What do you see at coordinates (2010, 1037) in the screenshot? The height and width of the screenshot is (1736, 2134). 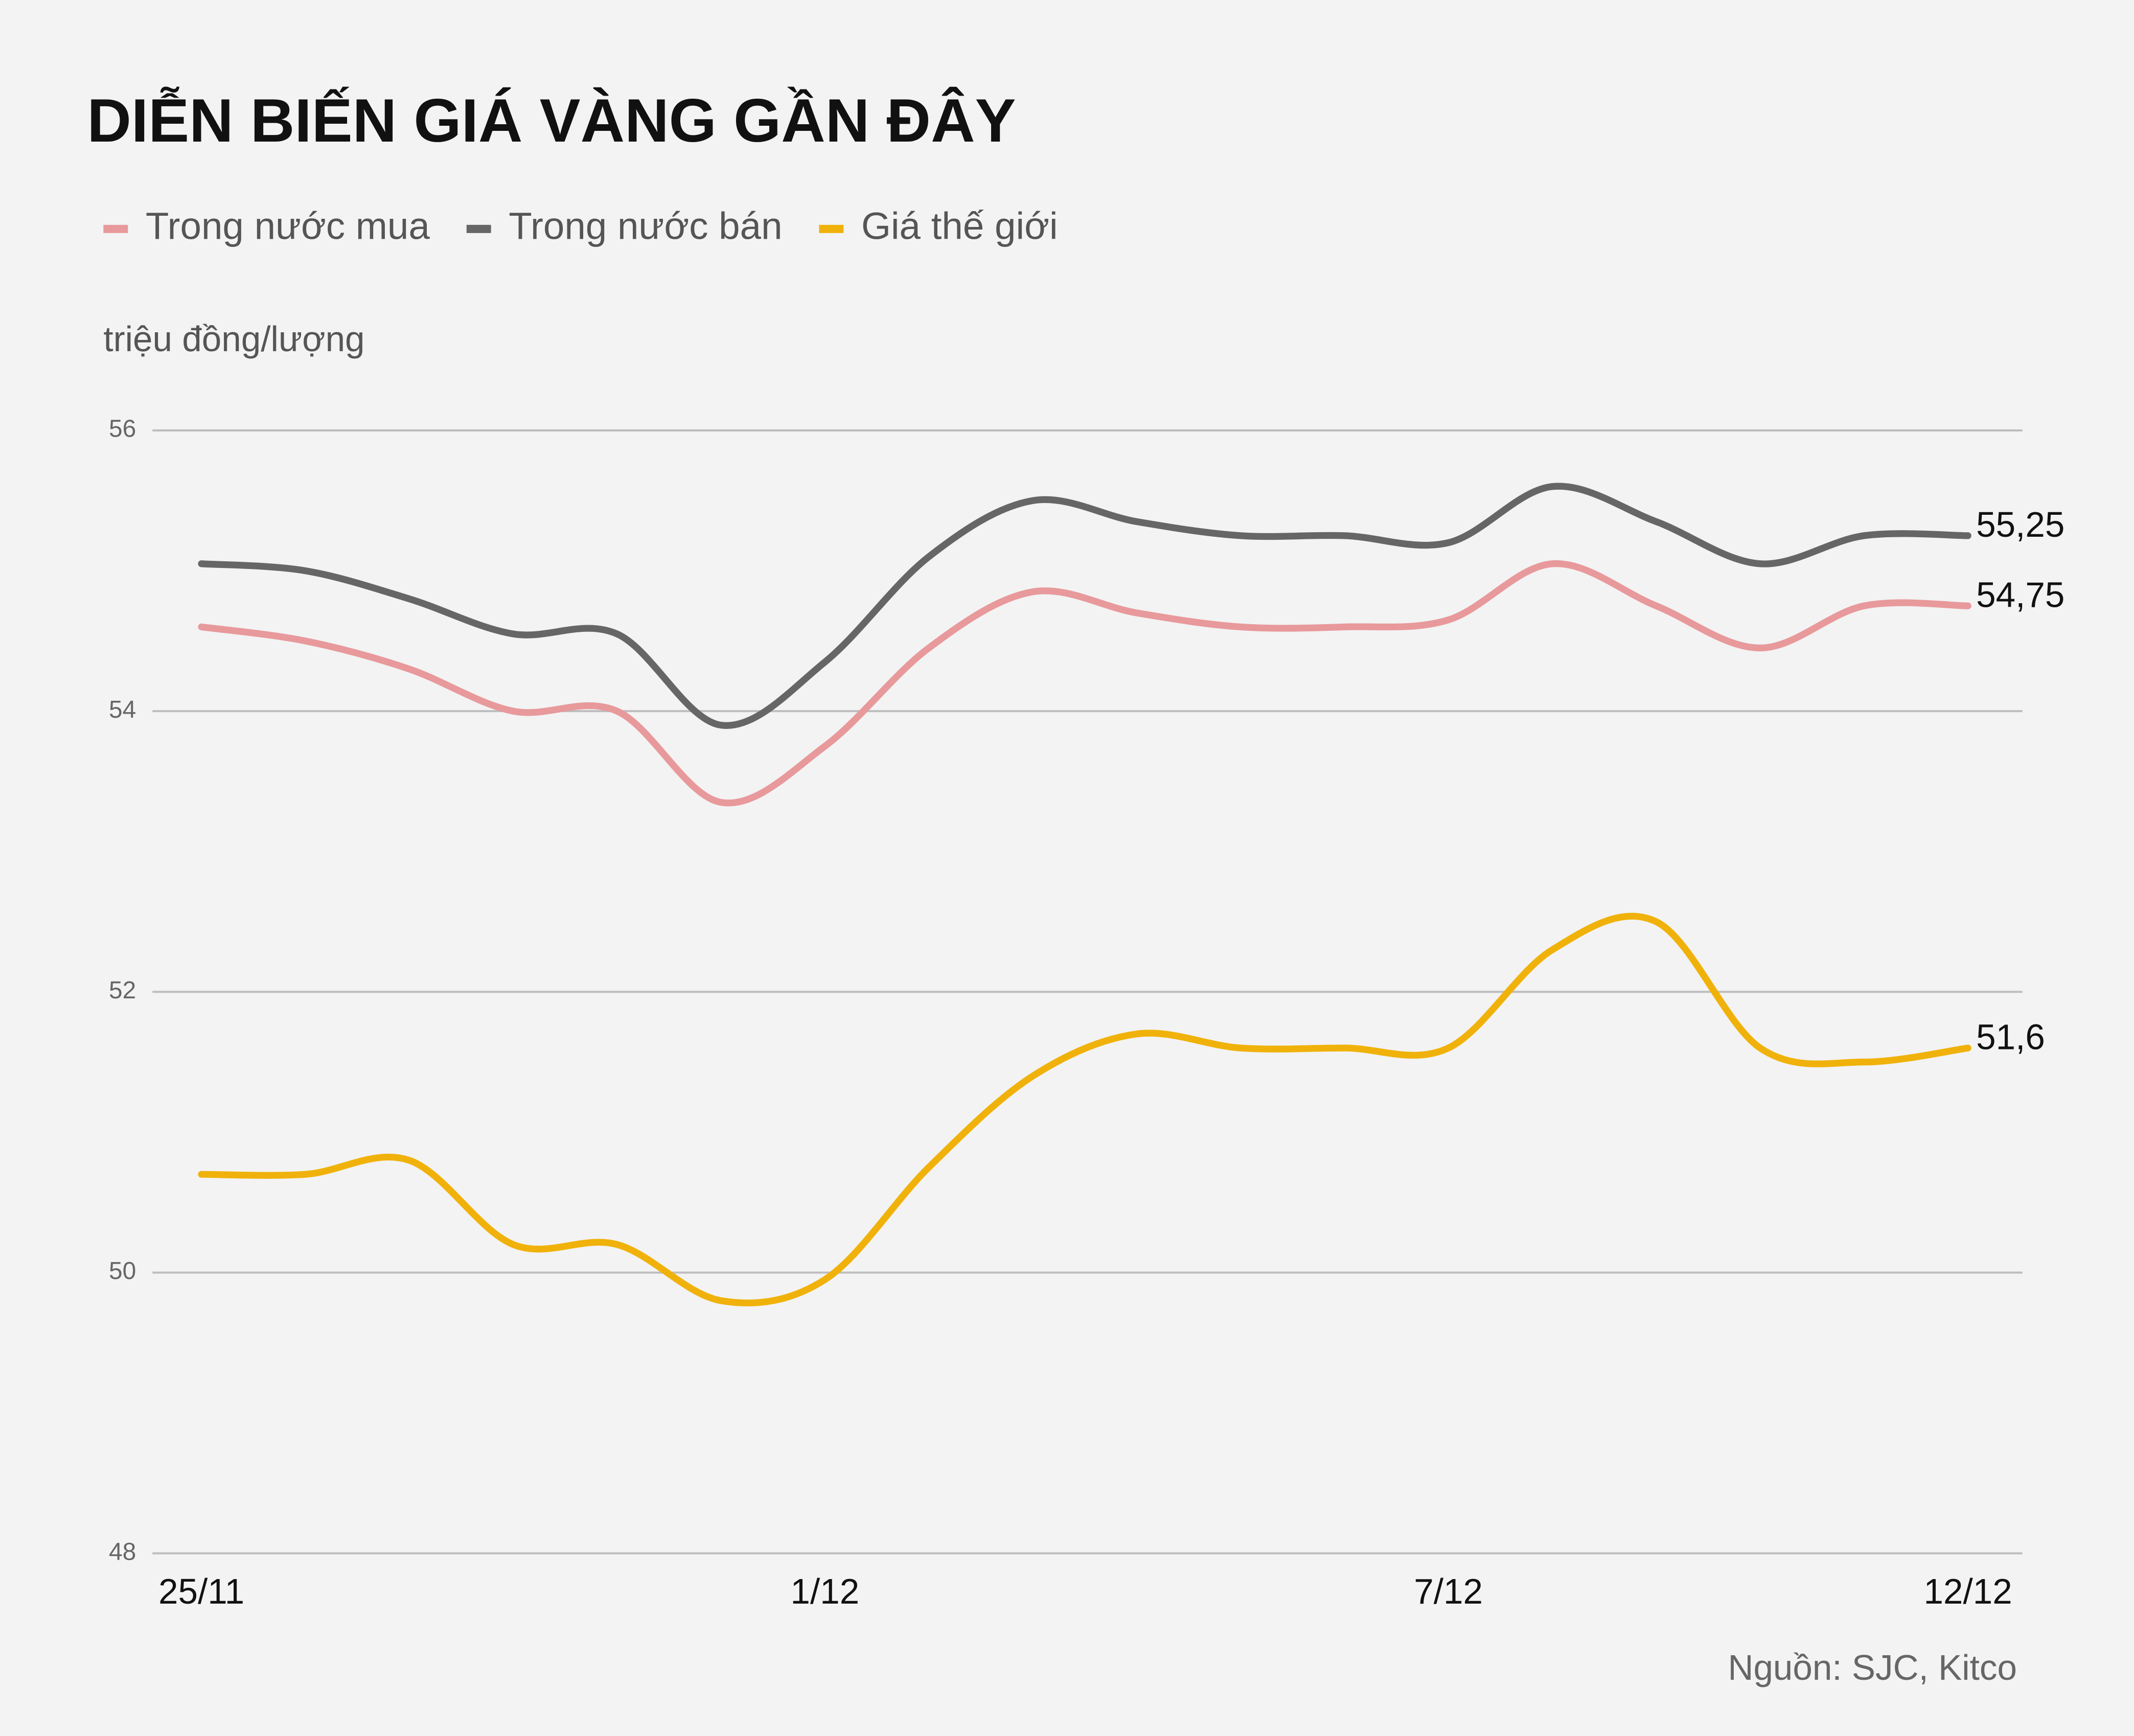 I see `value-label: 51,6` at bounding box center [2010, 1037].